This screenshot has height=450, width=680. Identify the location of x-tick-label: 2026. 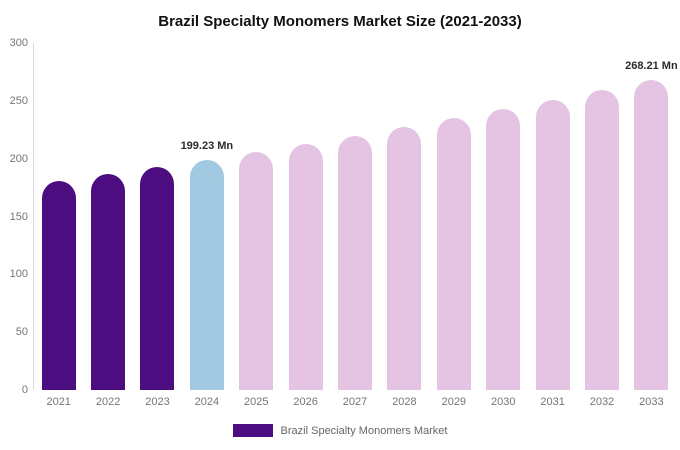
(305, 402).